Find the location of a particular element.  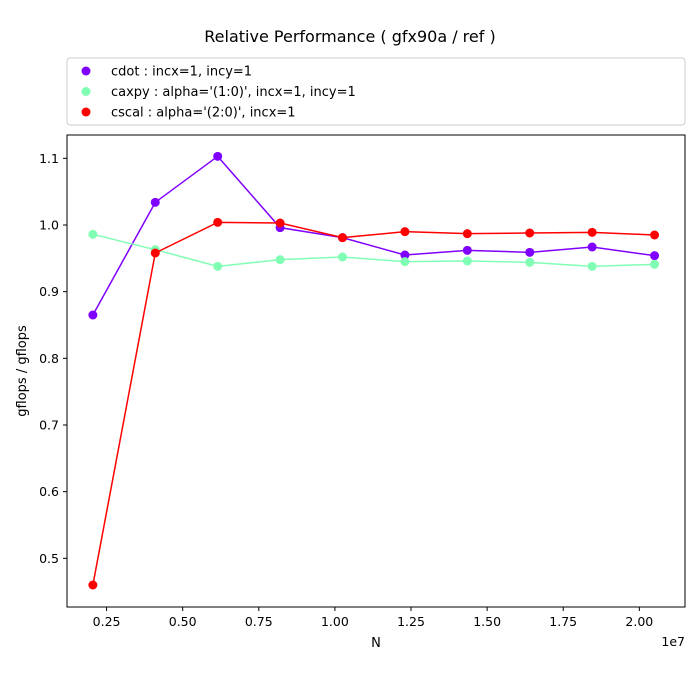

series-line is located at coordinates (373, 250).